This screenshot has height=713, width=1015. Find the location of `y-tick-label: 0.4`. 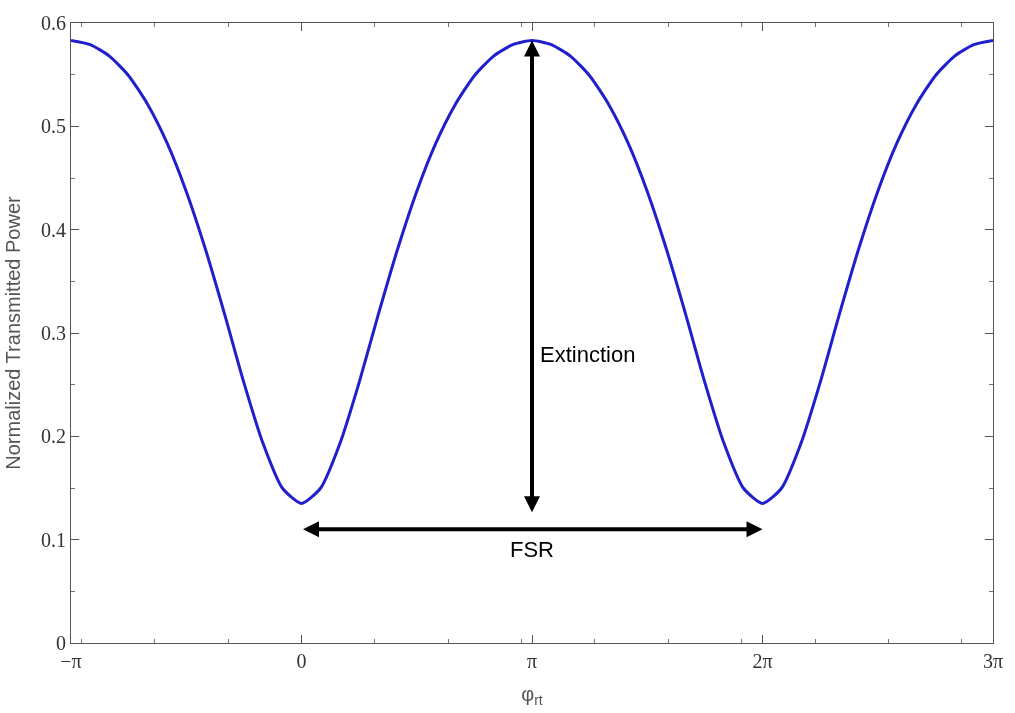

y-tick-label: 0.4 is located at coordinates (53, 229).